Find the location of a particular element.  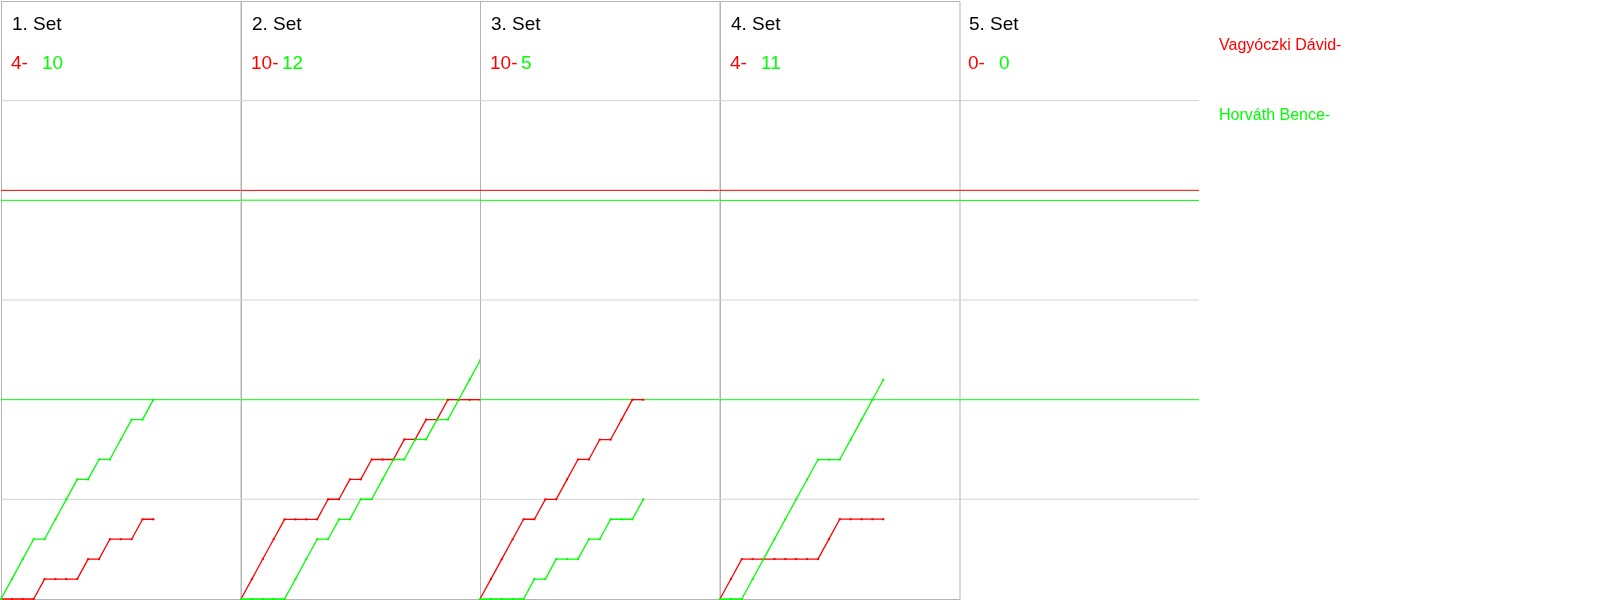

text: 0- is located at coordinates (976, 62).